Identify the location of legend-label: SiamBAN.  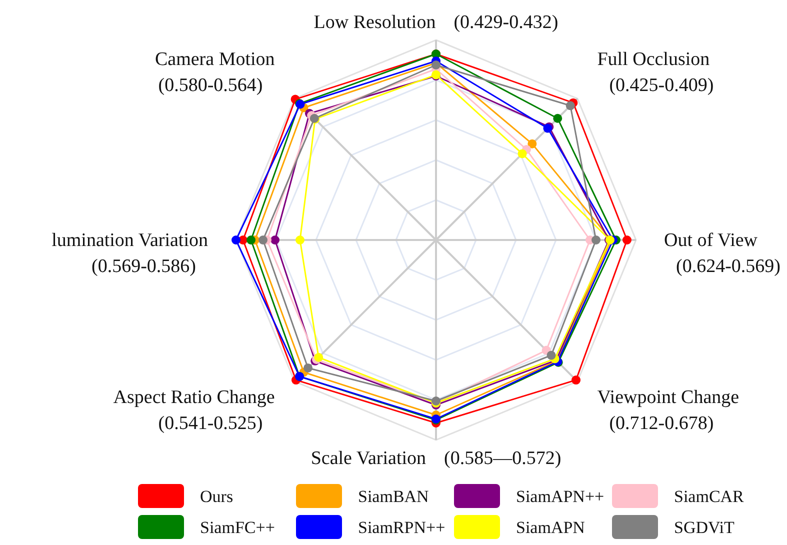
(393, 496).